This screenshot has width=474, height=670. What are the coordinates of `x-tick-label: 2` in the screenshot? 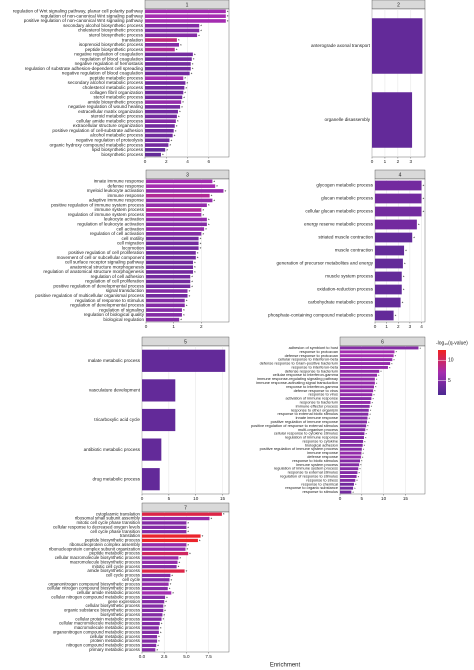 It's located at (398, 161).